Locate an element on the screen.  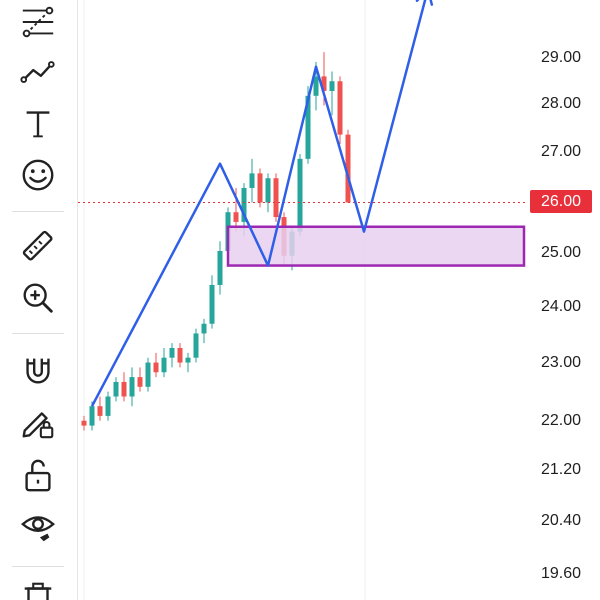
ruler-tool is located at coordinates (38, 246).